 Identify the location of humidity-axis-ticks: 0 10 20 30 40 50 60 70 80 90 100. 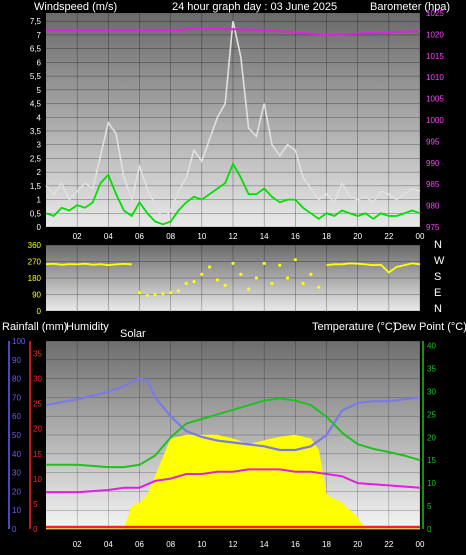
(19, 435).